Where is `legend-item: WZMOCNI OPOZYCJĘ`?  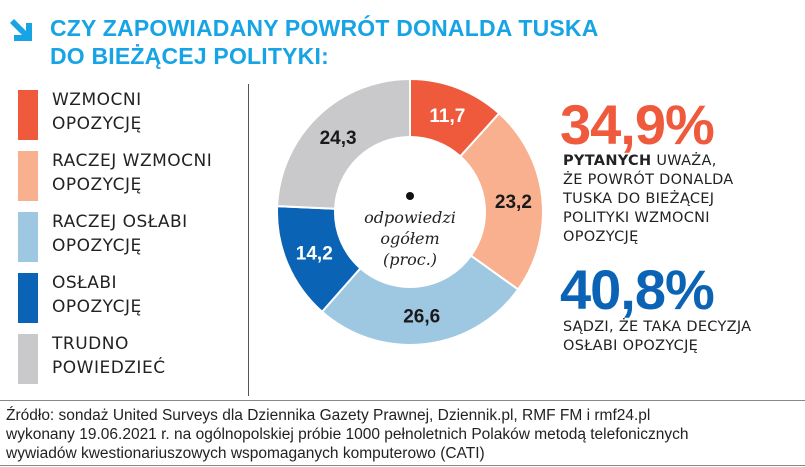 legend-item: WZMOCNI OPOZYCJĘ is located at coordinates (130, 116).